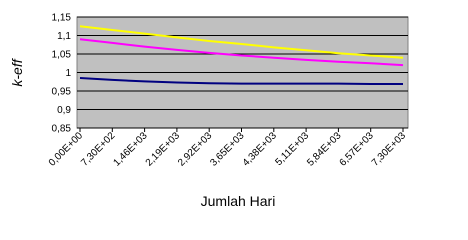  Describe the element at coordinates (130, 149) in the screenshot. I see `x-tick-label: 1,46E+03` at that location.